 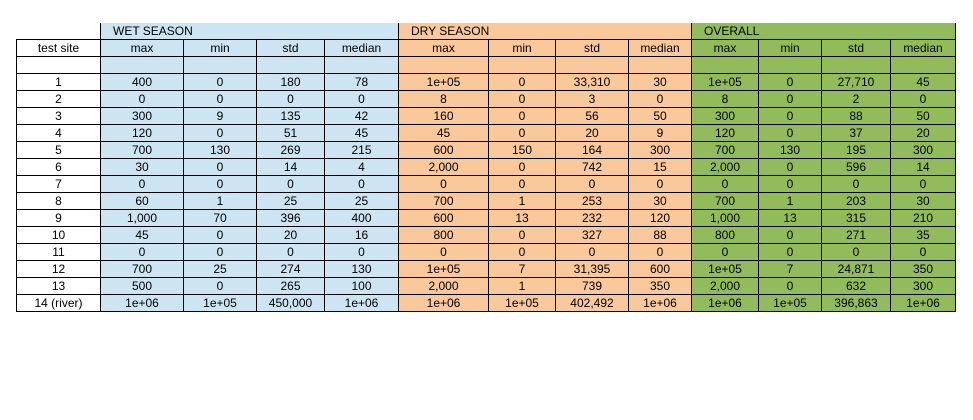 I want to click on value-cell: 7, so click(x=790, y=269).